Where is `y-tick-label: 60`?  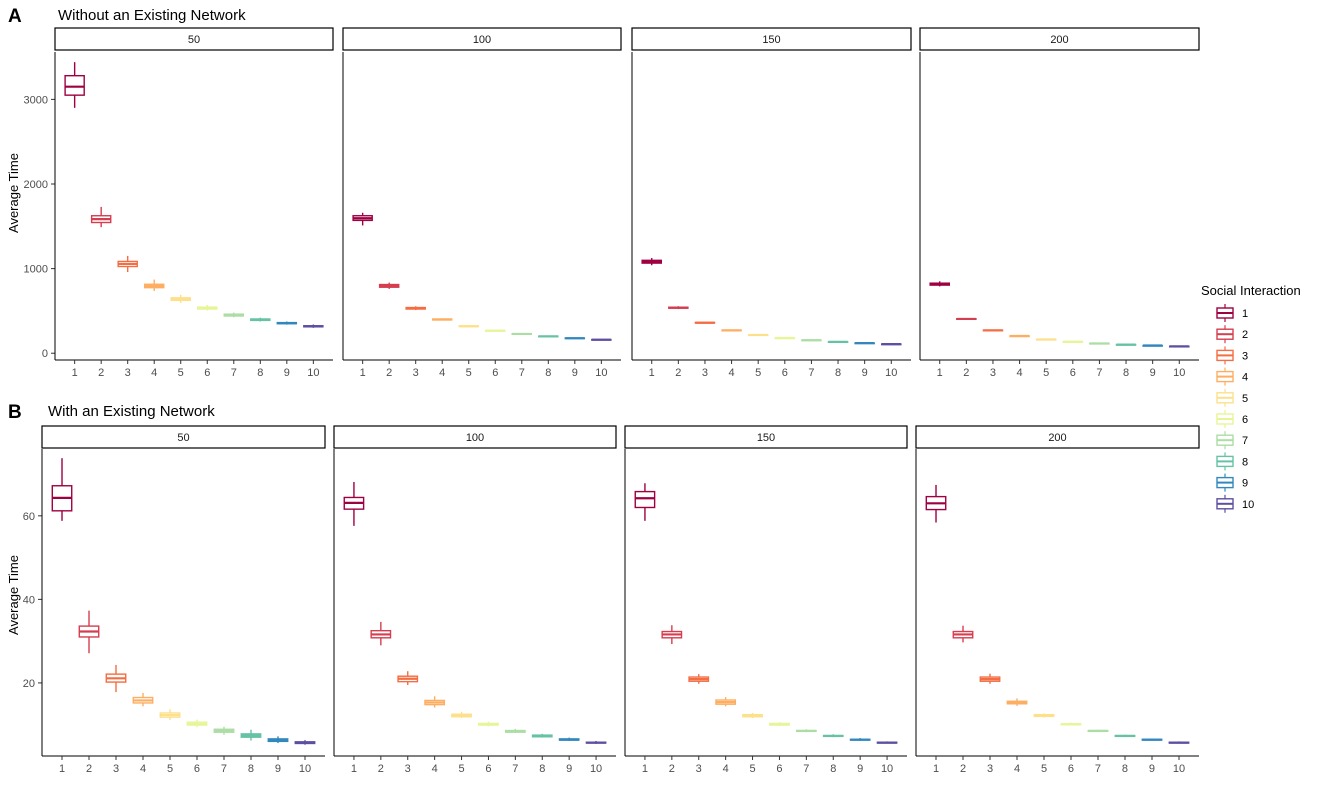
y-tick-label: 60 is located at coordinates (29, 517).